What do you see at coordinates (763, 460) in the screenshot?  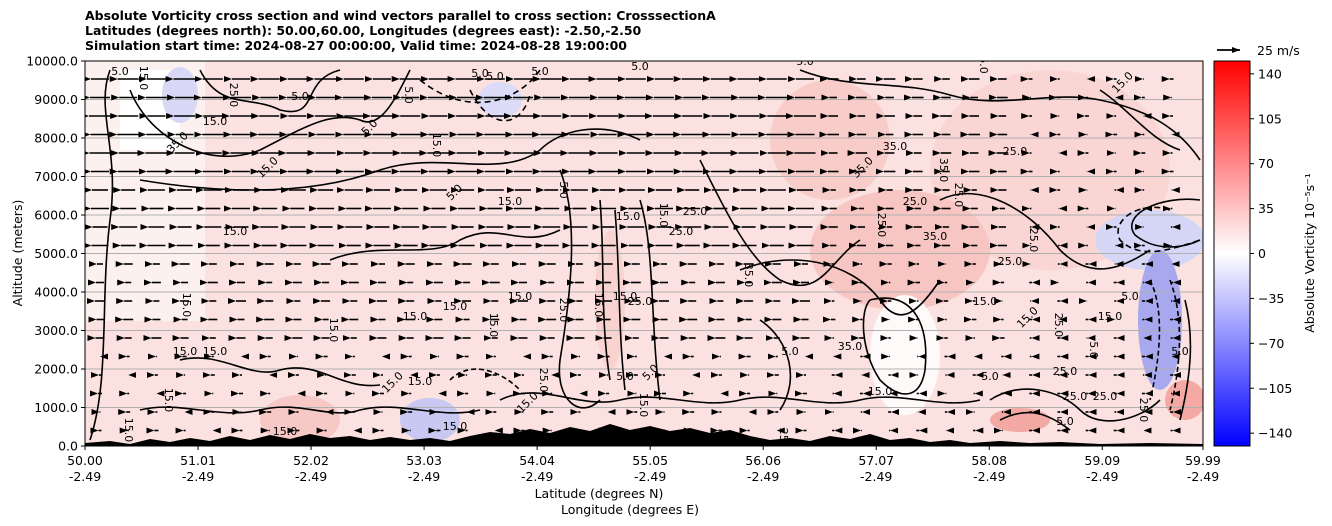 I see `x-tick-label-lat: 56.06` at bounding box center [763, 460].